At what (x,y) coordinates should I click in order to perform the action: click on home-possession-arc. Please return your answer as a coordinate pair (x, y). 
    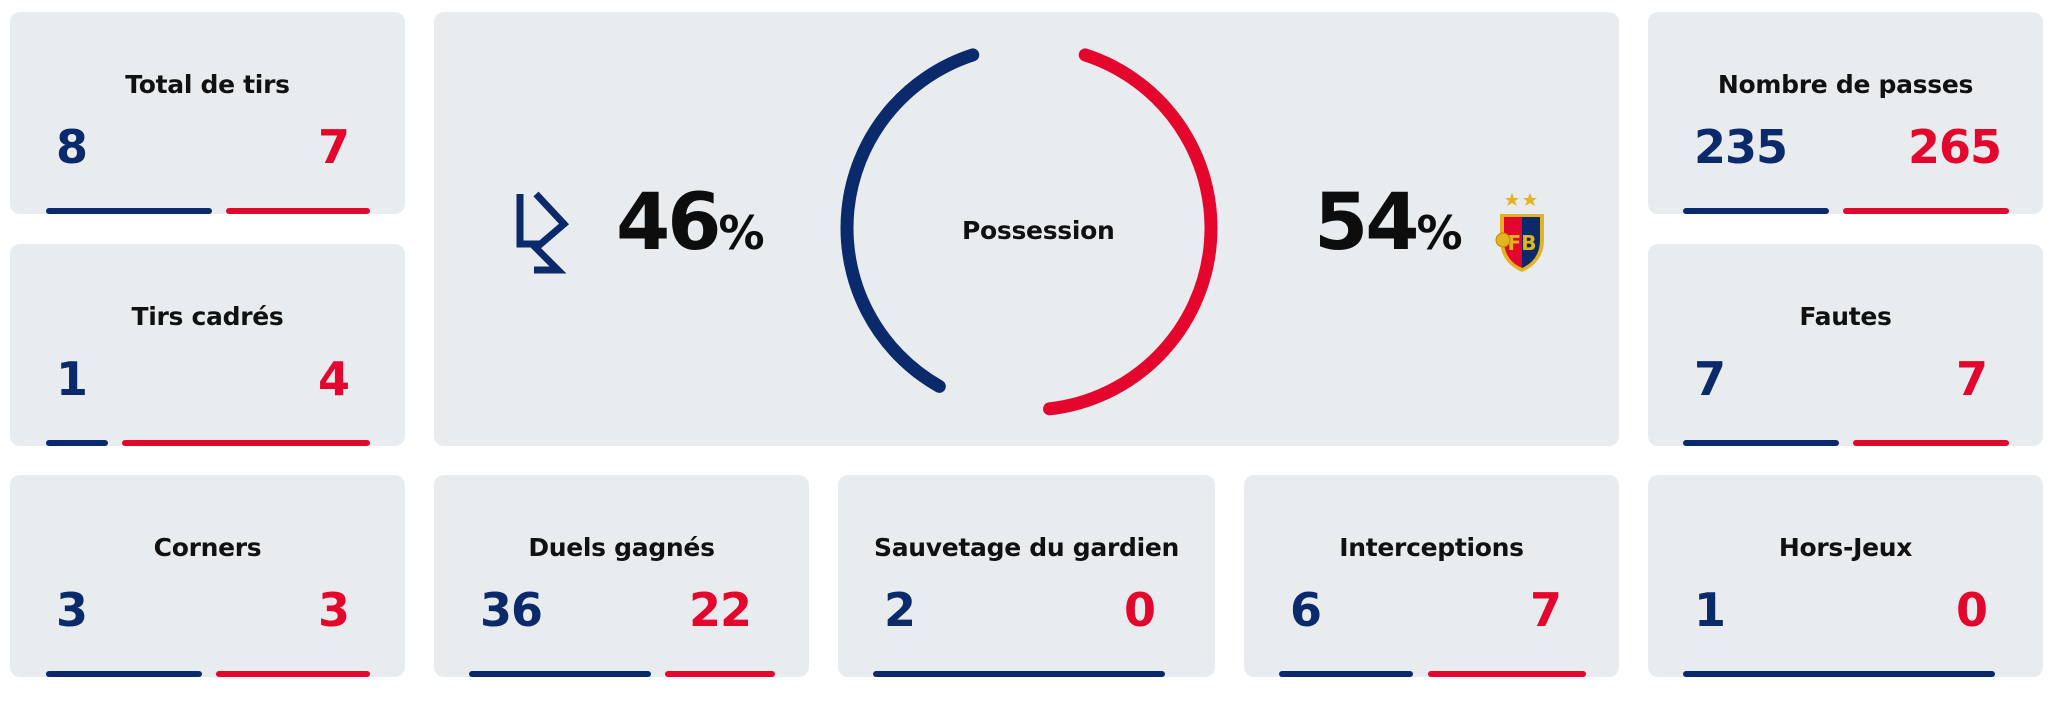
    Looking at the image, I should click on (910, 220).